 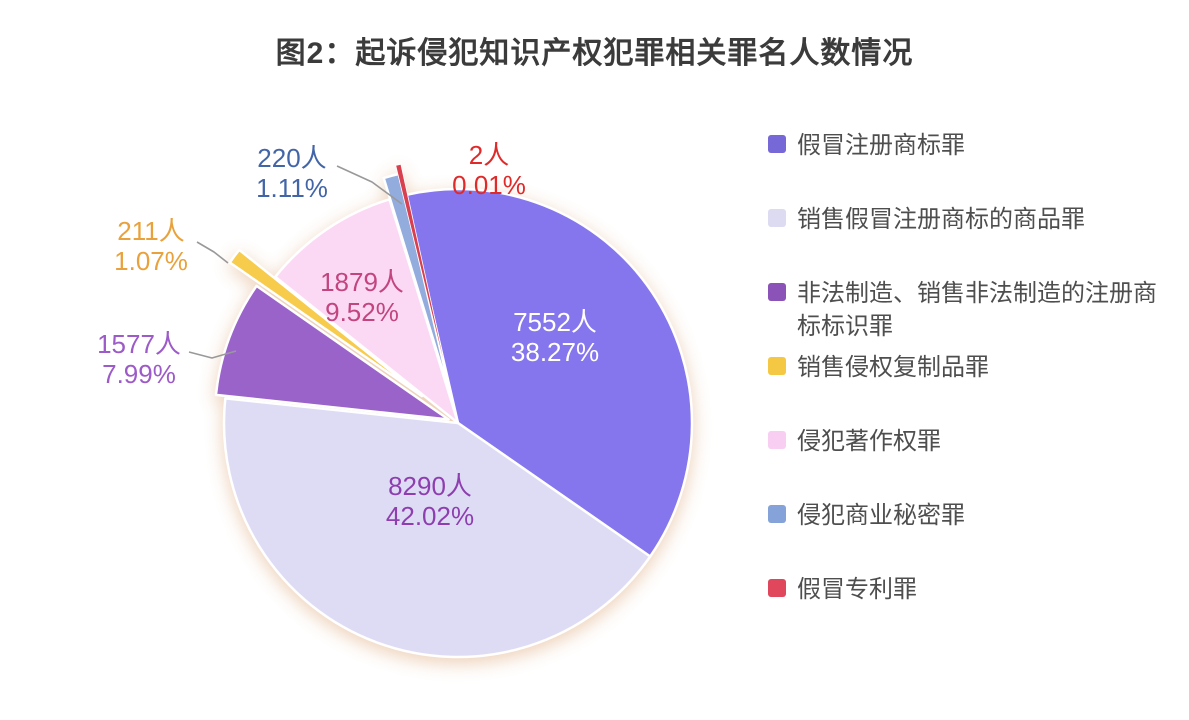 I want to click on slice-people-count: 8290人, so click(x=430, y=486).